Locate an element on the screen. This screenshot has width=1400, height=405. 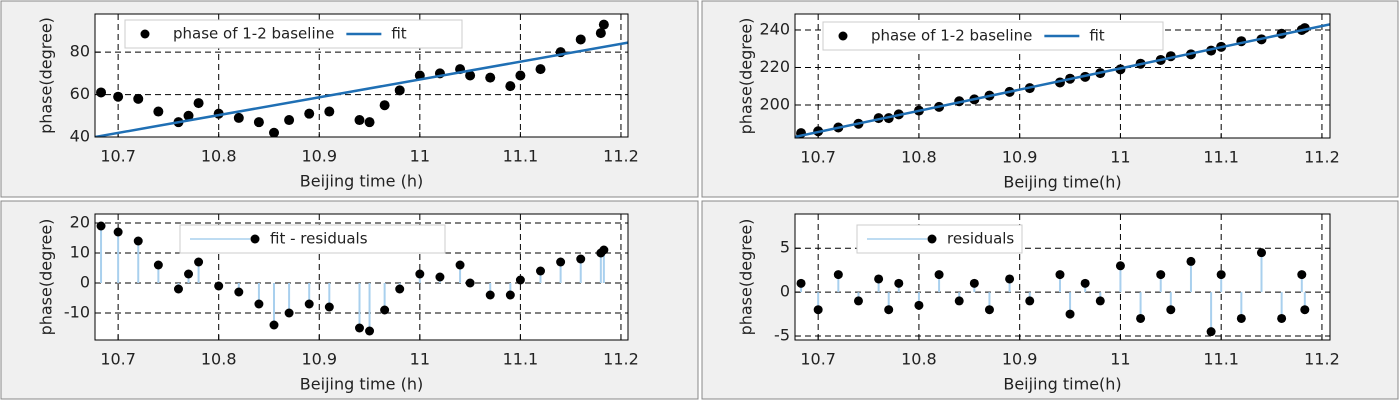
x-tick-label: 10.7 is located at coordinates (818, 157).